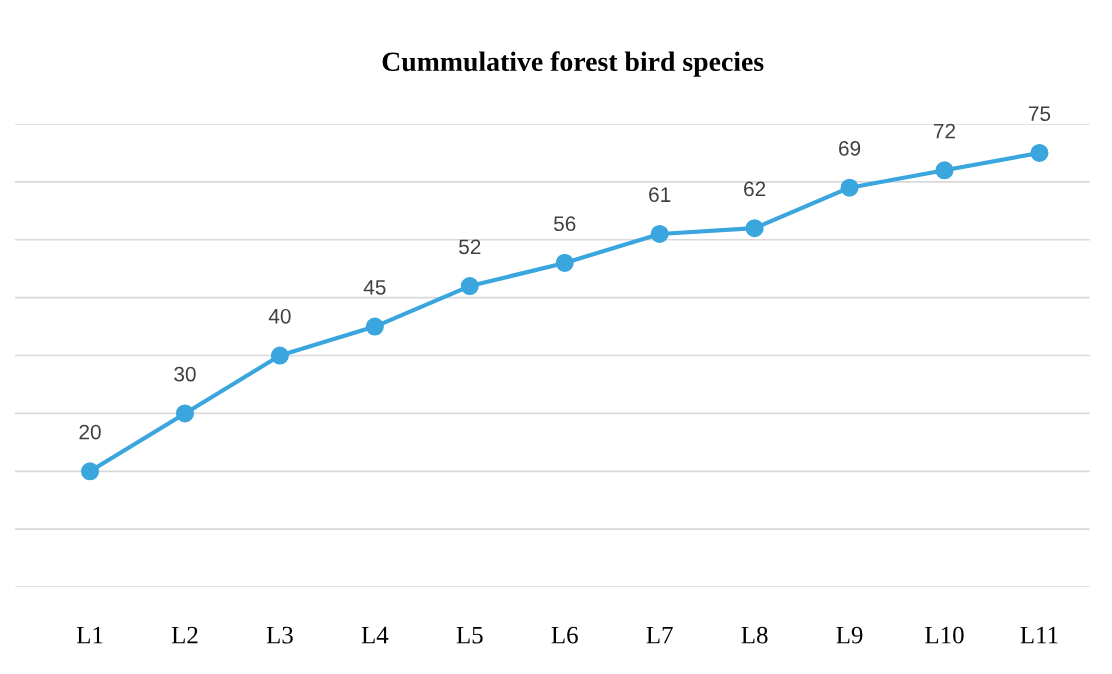 The width and height of the screenshot is (1112, 674). Describe the element at coordinates (944, 131) in the screenshot. I see `data-label: 72` at that location.